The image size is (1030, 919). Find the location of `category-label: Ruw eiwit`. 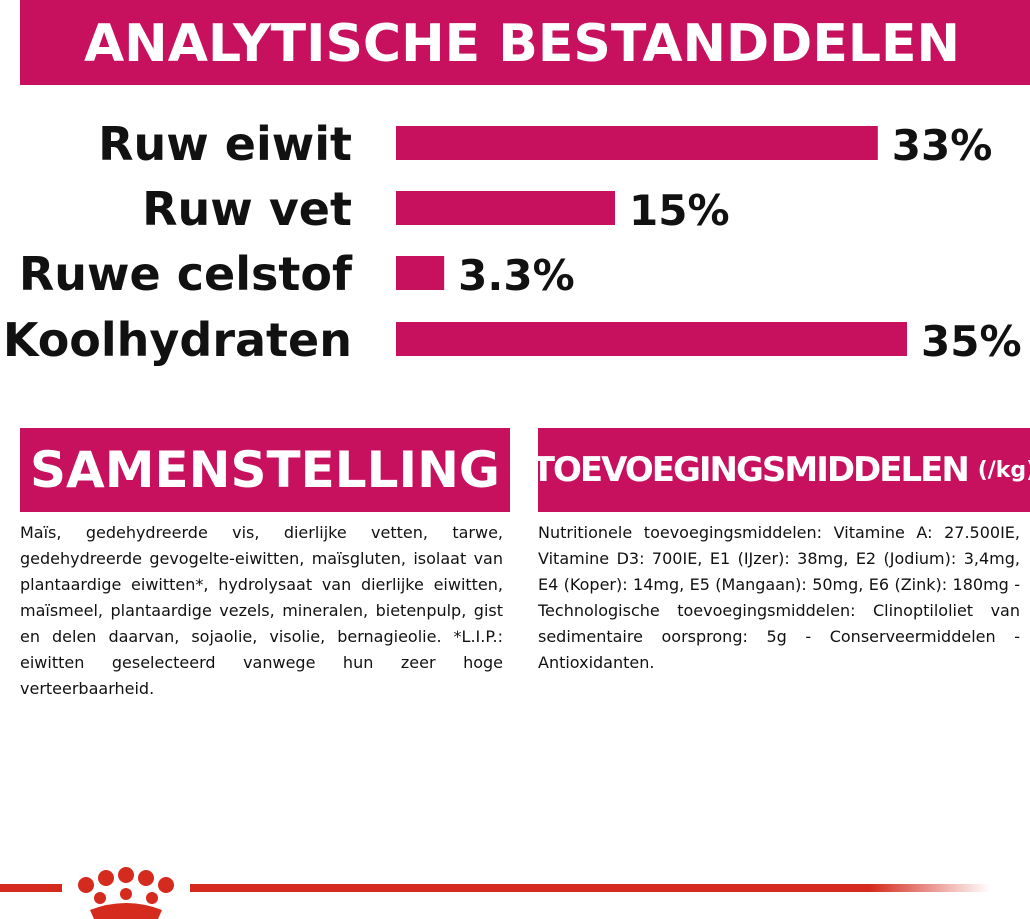

category-label: Ruw eiwit is located at coordinates (225, 144).